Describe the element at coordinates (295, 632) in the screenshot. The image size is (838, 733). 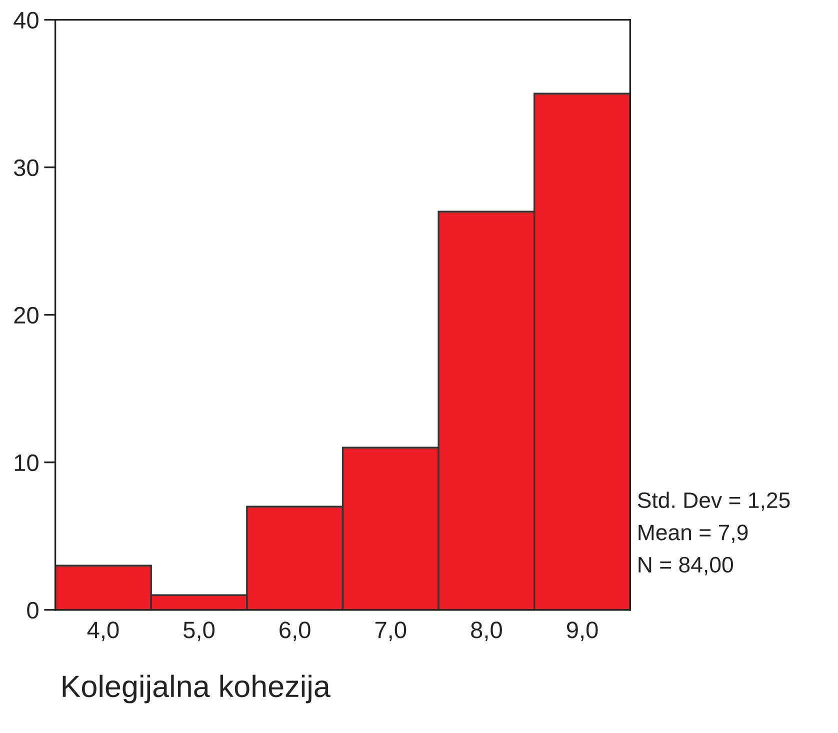
I see `x-tick-label: 6,0` at that location.